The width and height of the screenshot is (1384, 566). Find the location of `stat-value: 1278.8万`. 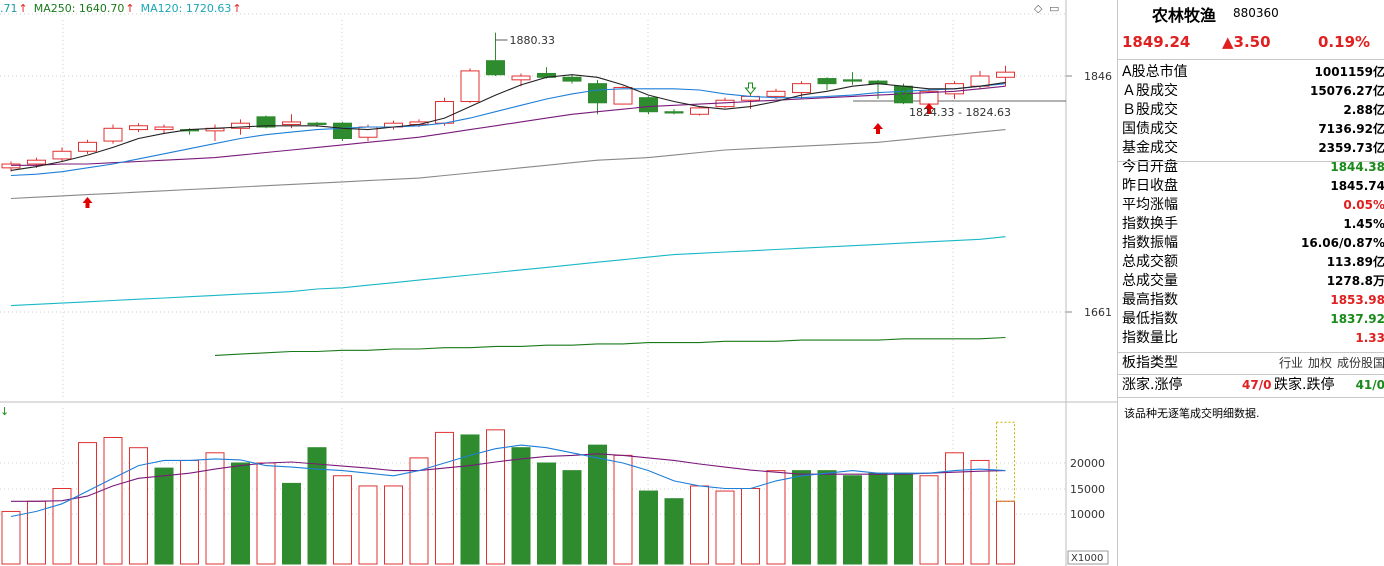

stat-value: 1278.8万 is located at coordinates (1355, 281).